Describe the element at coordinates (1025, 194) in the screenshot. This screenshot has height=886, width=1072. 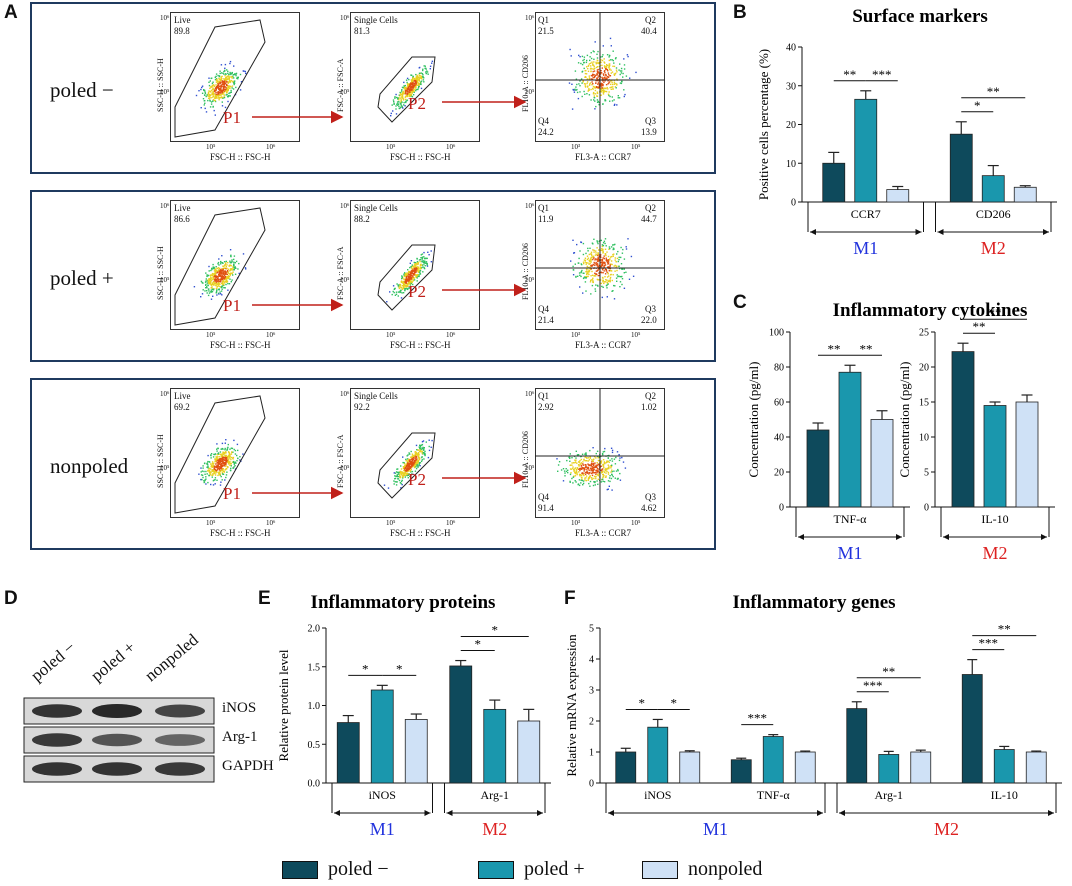
I see `bar-cd206-s2` at that location.